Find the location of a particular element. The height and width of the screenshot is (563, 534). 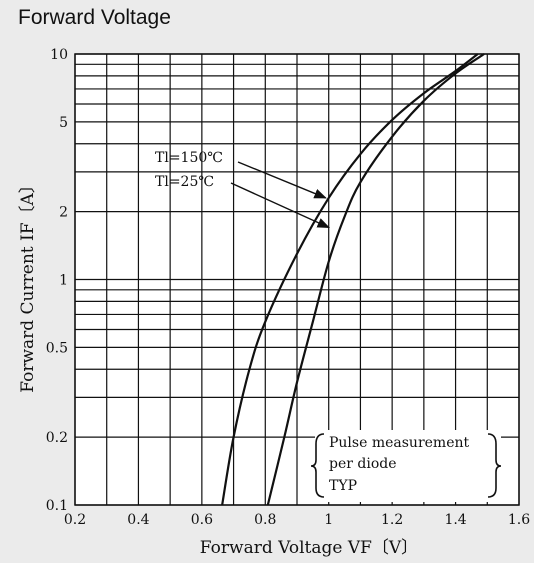

annotation-label: Tl=150℃ is located at coordinates (189, 158).